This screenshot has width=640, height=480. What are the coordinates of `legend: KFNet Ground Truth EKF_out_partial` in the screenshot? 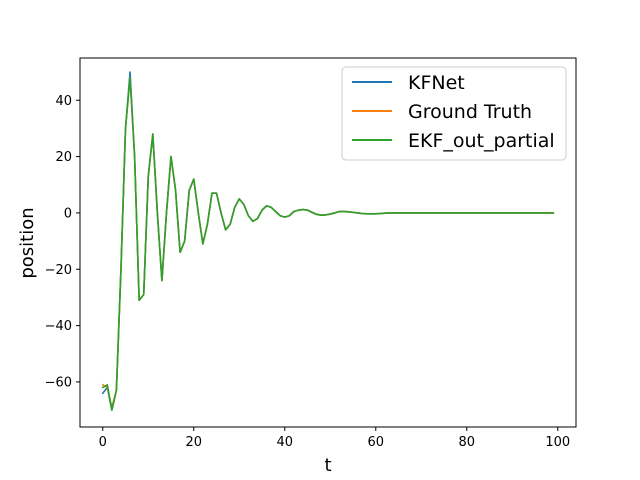 It's located at (454, 113).